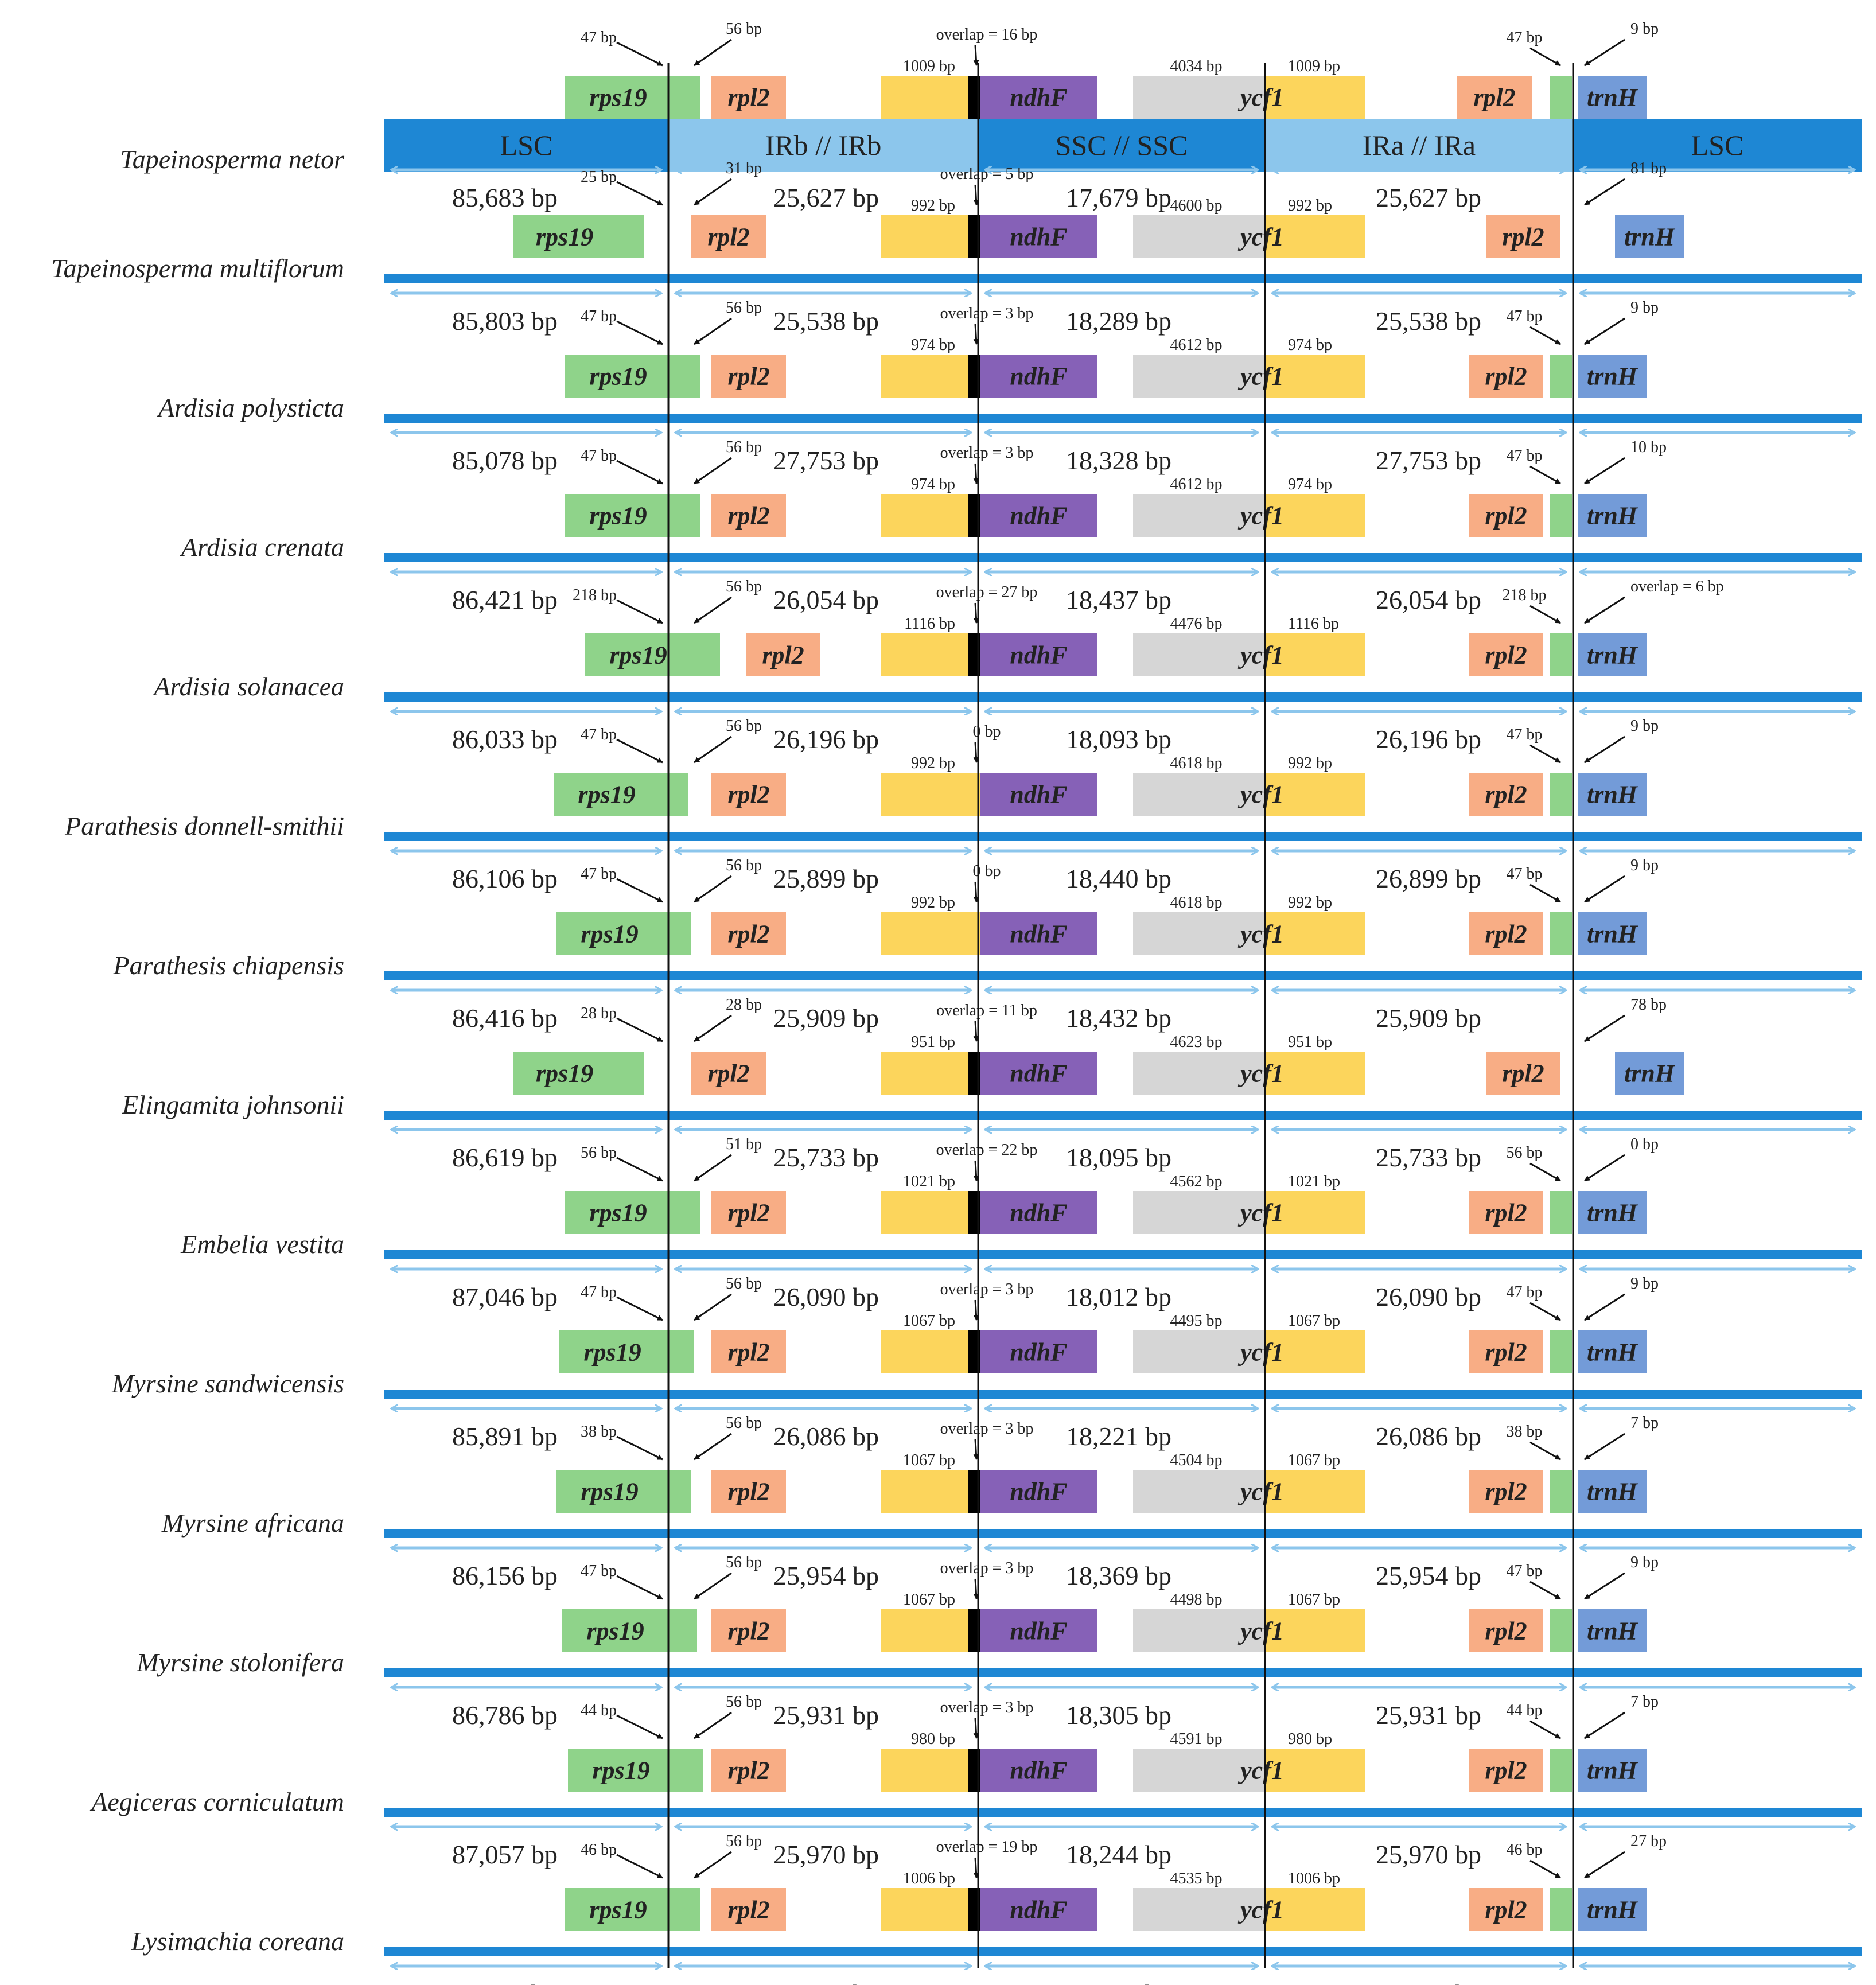 The image size is (1876, 1985). Describe the element at coordinates (826, 1296) in the screenshot. I see `ir-length-b: 26,090 bp` at that location.